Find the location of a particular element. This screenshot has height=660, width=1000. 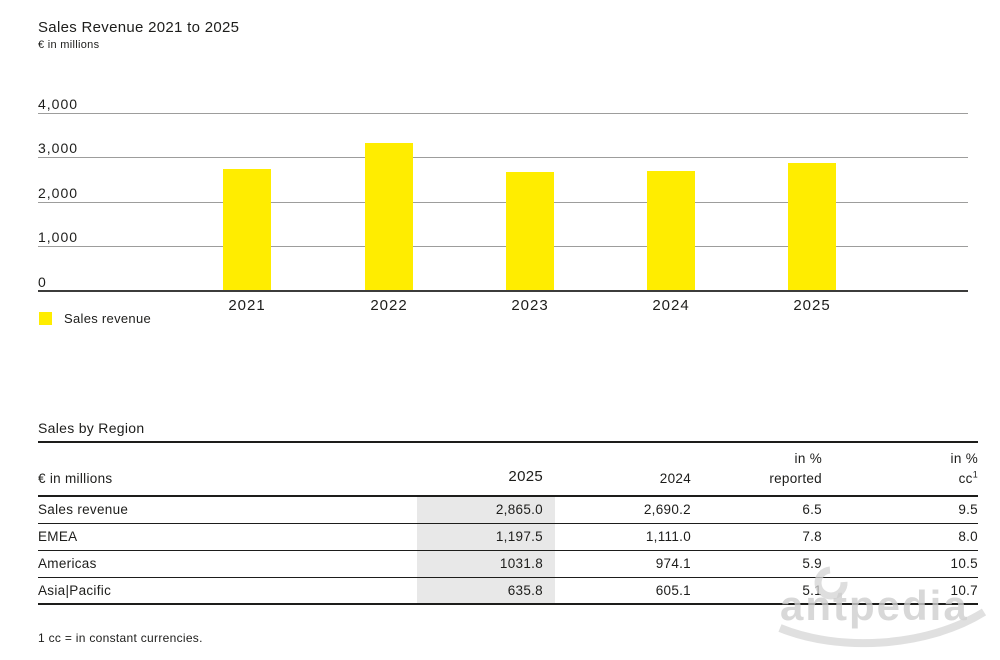

region-label: Americas is located at coordinates (227, 564).